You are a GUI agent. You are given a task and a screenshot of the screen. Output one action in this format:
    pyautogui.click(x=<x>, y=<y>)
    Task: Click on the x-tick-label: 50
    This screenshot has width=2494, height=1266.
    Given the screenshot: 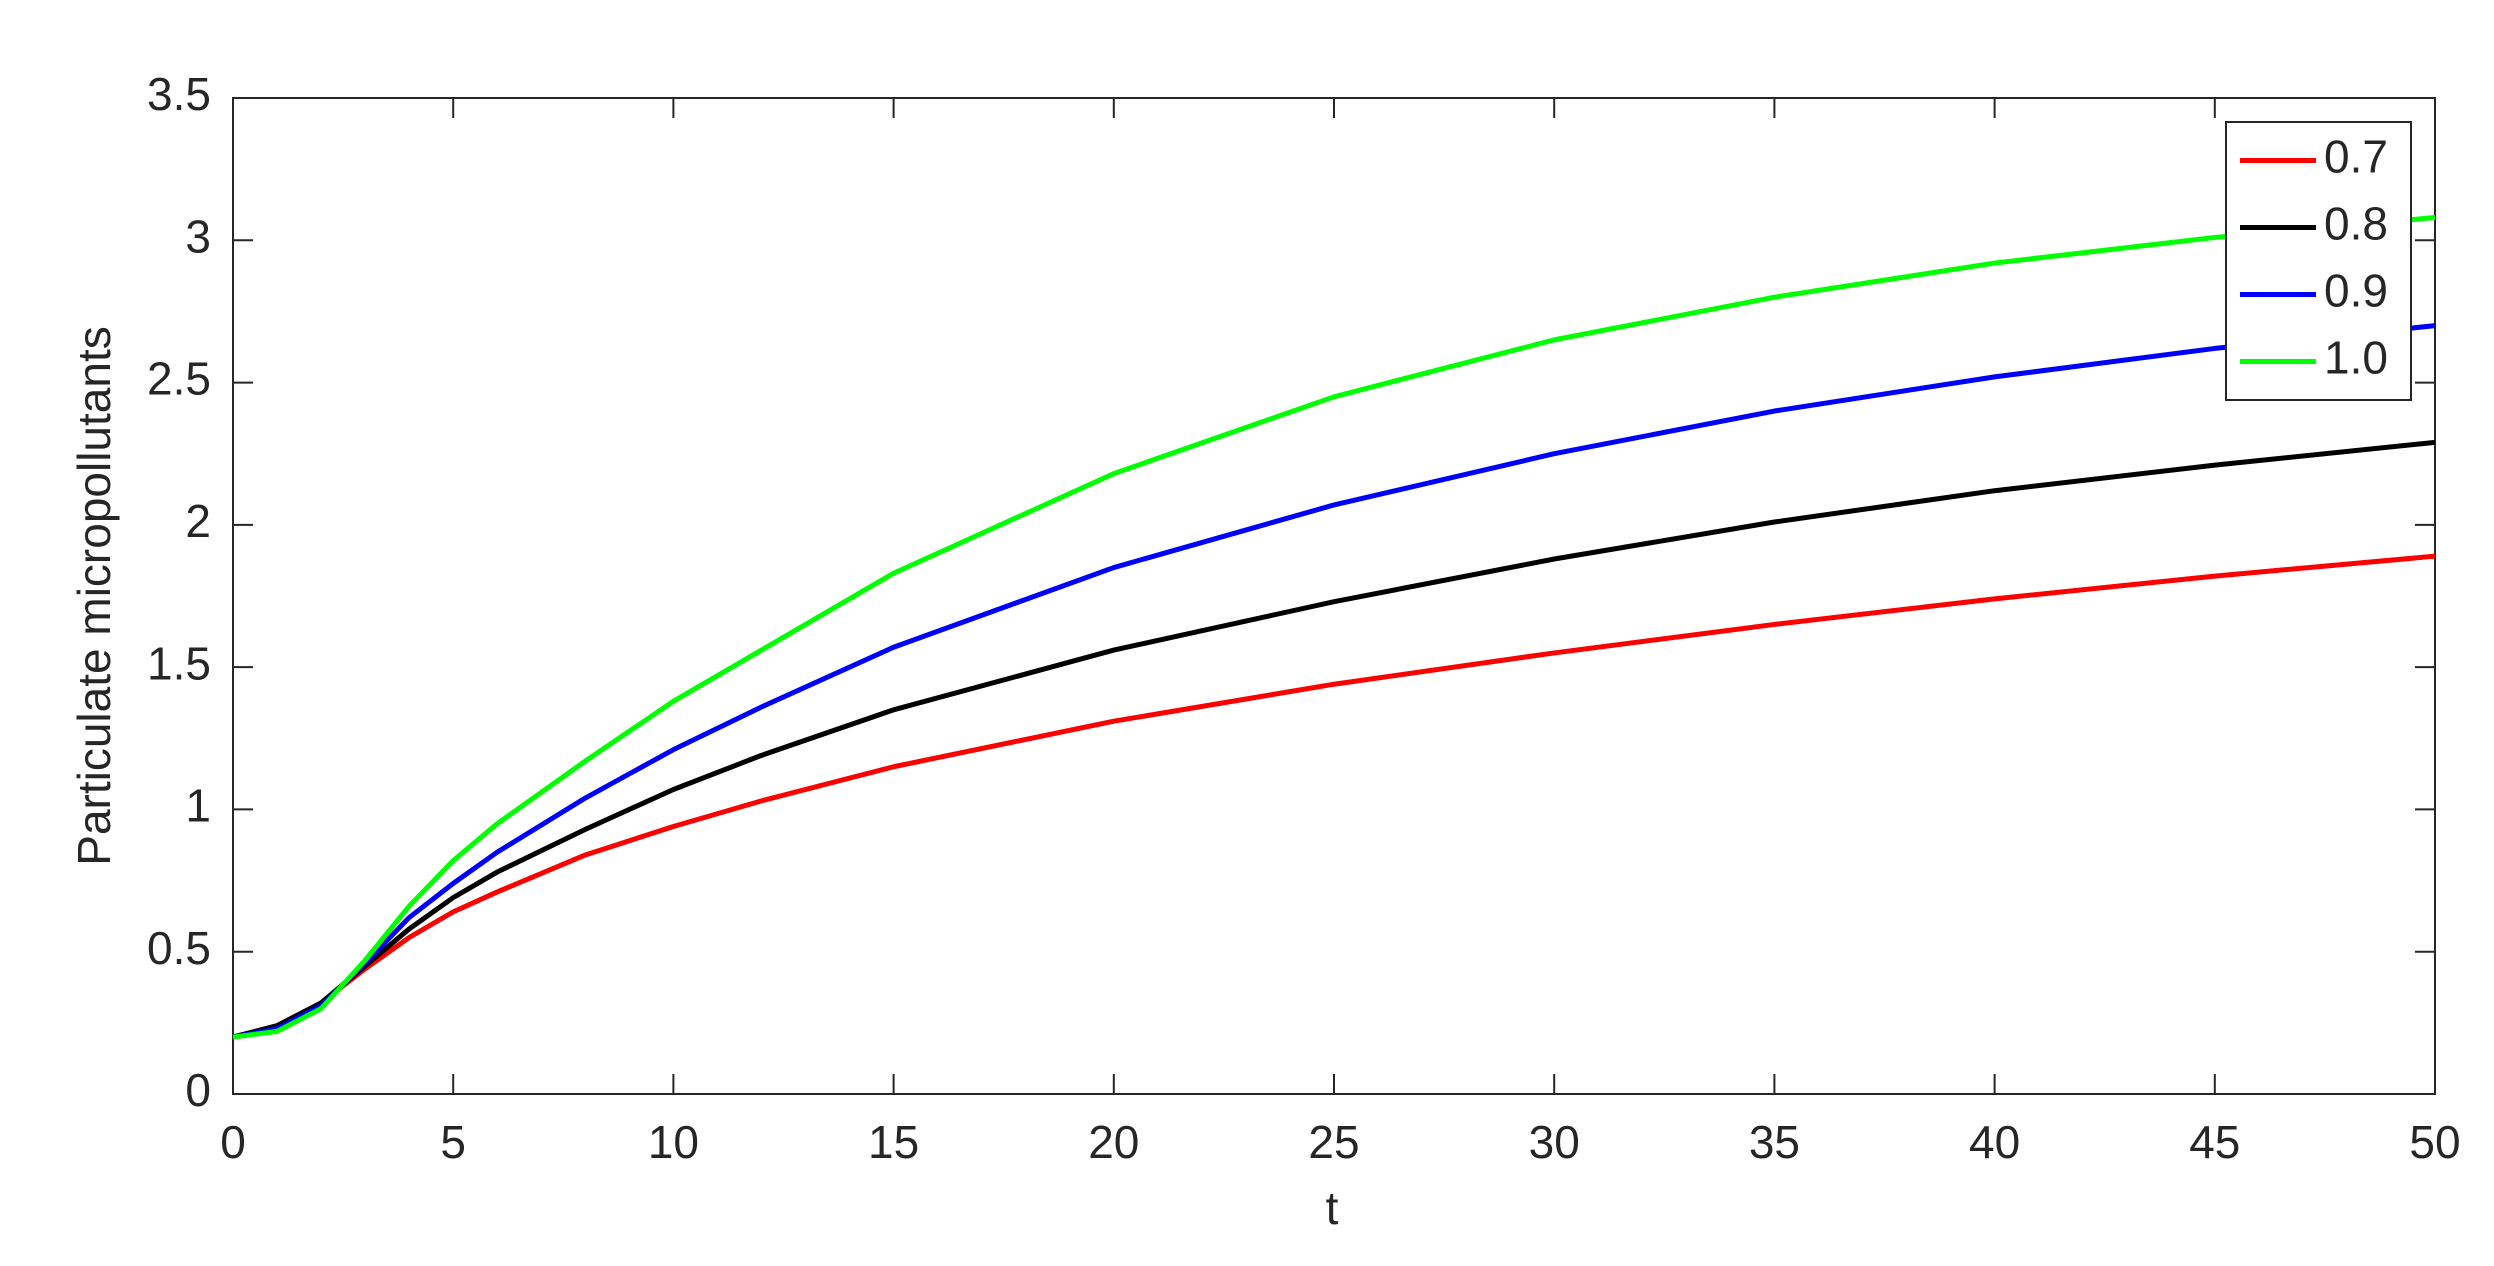 What is the action you would take?
    pyautogui.click(x=2434, y=1142)
    